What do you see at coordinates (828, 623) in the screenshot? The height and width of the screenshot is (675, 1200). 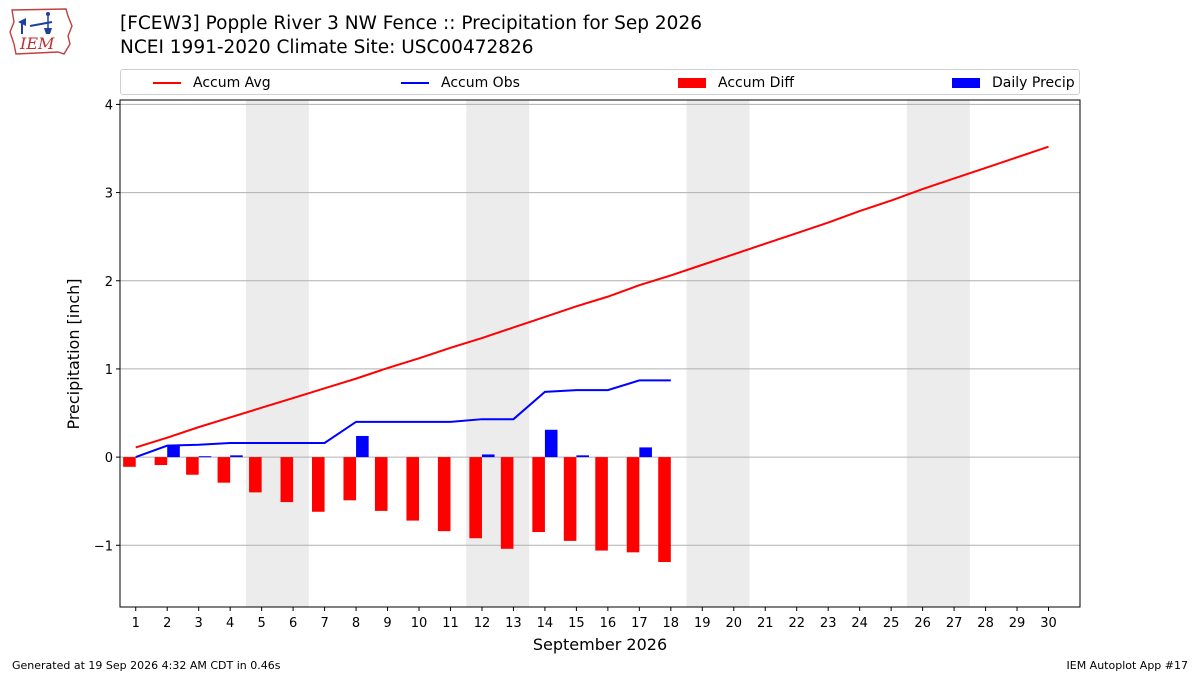 I see `x-tick-label: 23` at bounding box center [828, 623].